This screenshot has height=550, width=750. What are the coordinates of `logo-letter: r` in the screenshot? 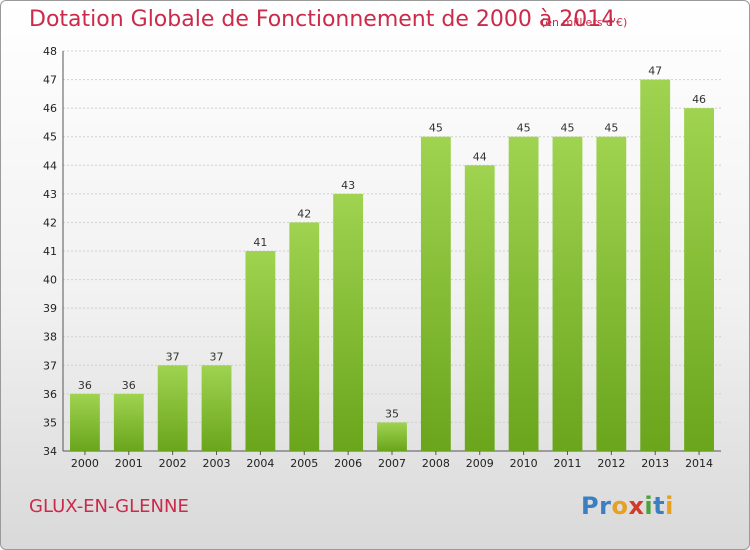 It's located at (605, 506).